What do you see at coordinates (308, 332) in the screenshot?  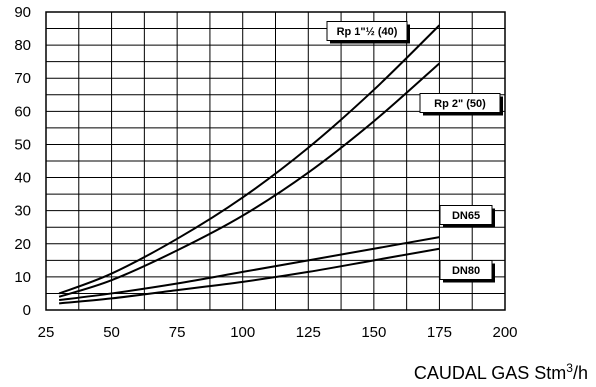 I see `x-tick-label: 125` at bounding box center [308, 332].